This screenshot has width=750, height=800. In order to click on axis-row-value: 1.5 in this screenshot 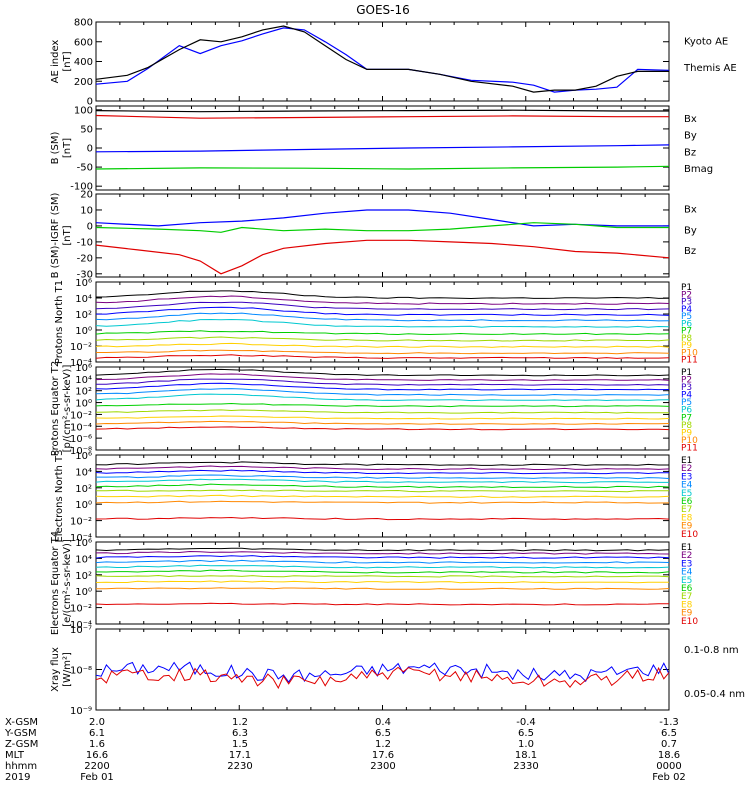, I will do `click(240, 744)`.